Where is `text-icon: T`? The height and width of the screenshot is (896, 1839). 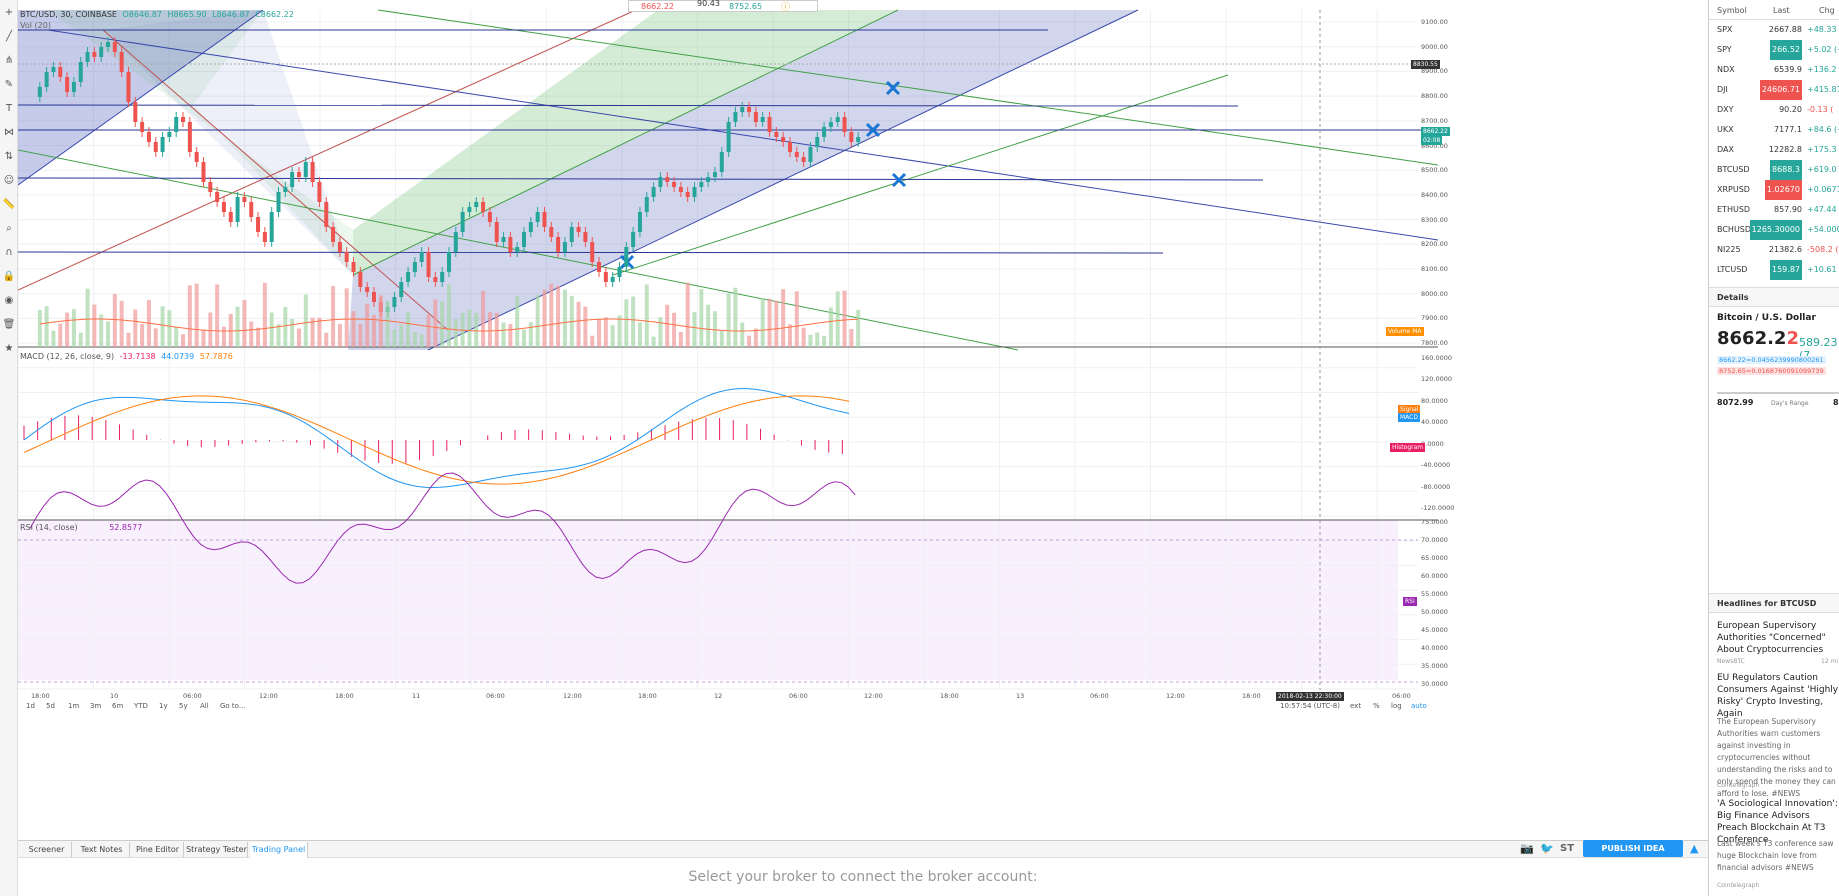
text-icon: T is located at coordinates (9, 108).